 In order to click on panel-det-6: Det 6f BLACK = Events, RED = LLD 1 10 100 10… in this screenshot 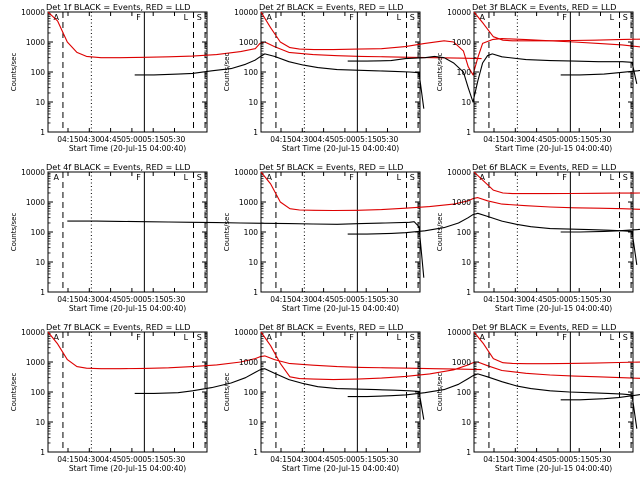, I will do `click(538, 237)`.